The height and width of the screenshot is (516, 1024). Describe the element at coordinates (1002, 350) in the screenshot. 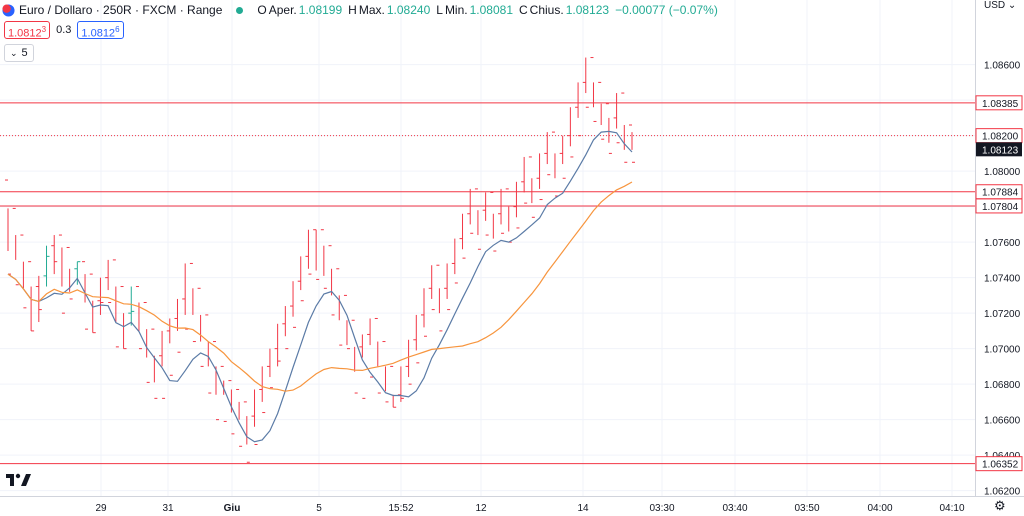

I see `price-tick-label: 1.07000` at that location.